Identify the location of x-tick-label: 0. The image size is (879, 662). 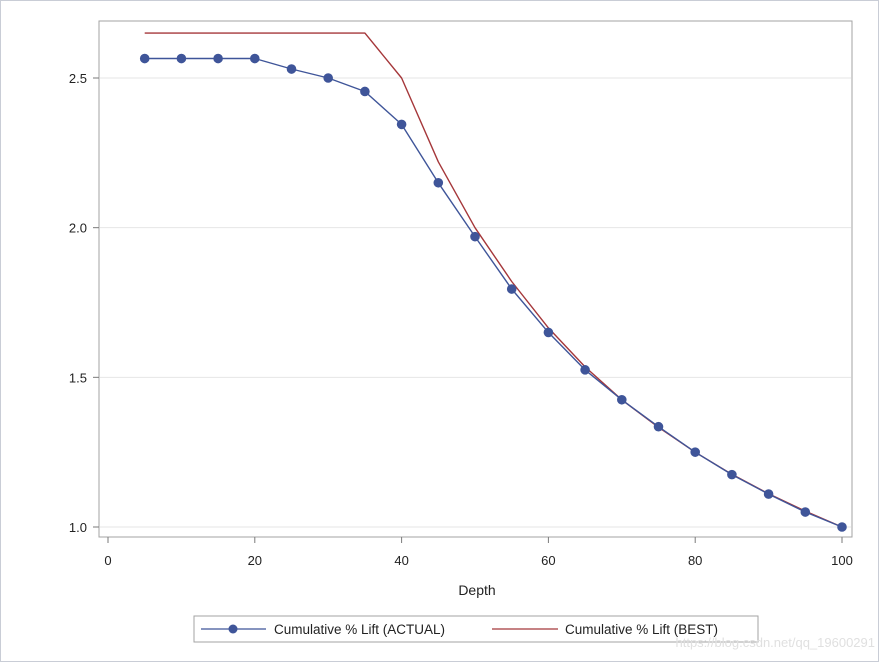
(107, 560).